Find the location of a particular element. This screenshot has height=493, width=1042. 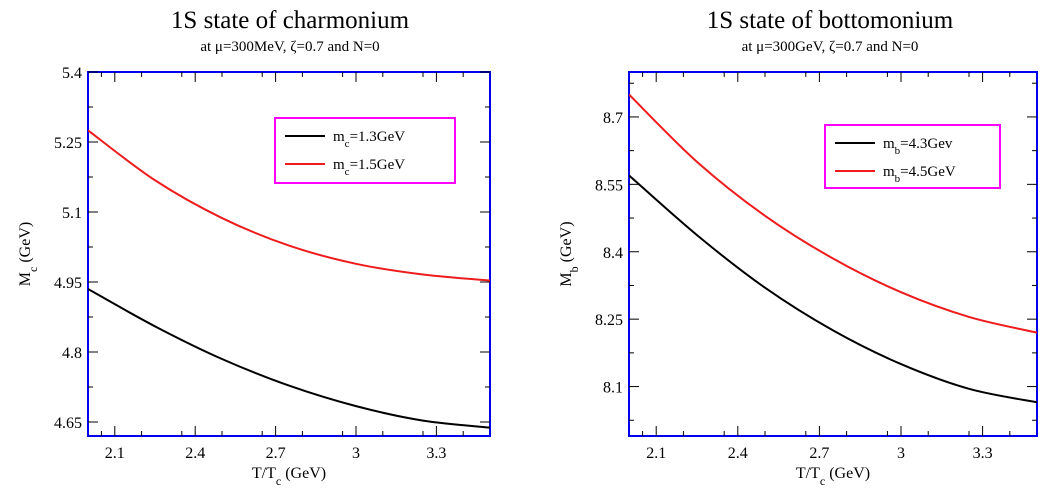

bottomonium-xlabel-subscript: c is located at coordinates (822, 481).